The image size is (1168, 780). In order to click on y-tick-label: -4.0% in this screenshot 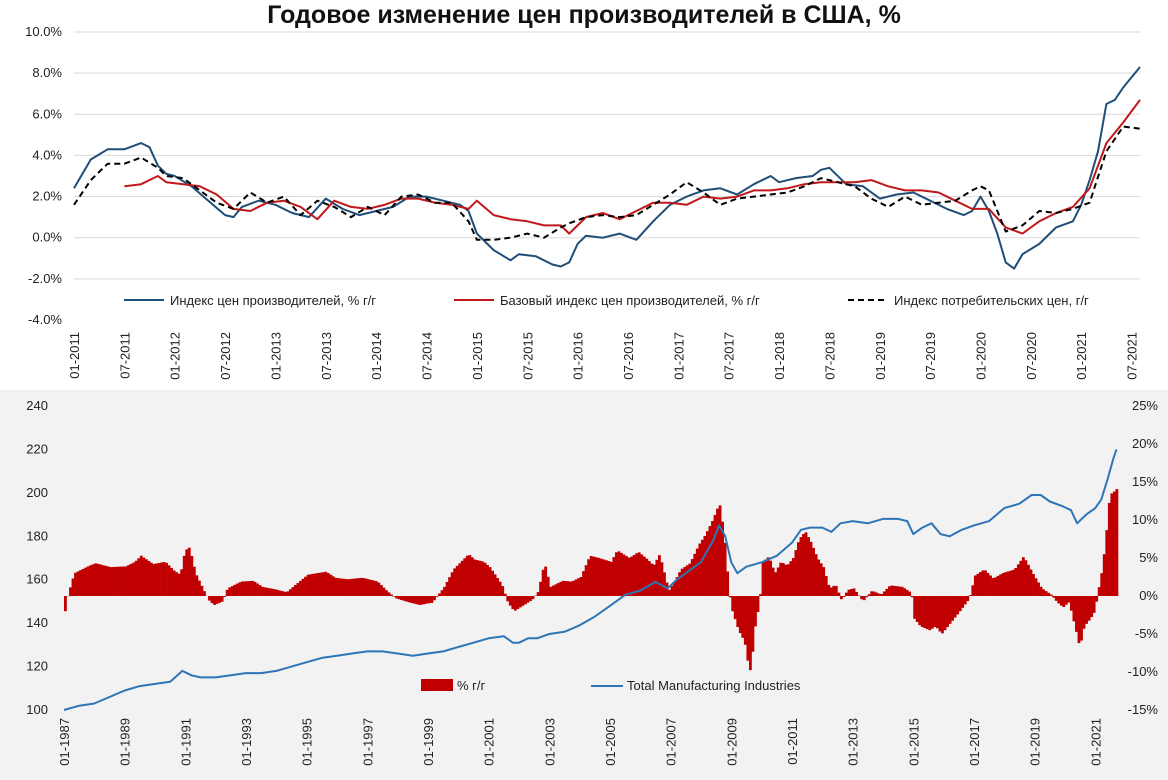, I will do `click(45, 319)`.